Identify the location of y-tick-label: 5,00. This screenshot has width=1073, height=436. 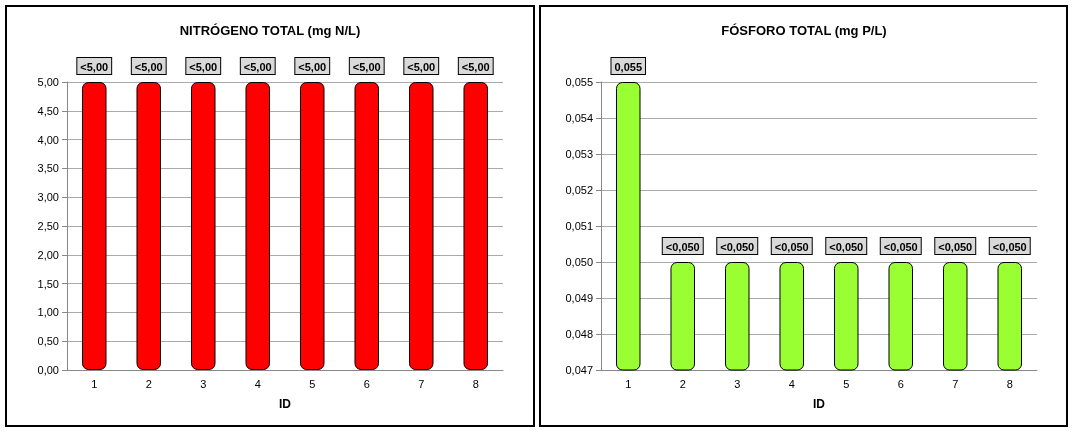
(48, 82).